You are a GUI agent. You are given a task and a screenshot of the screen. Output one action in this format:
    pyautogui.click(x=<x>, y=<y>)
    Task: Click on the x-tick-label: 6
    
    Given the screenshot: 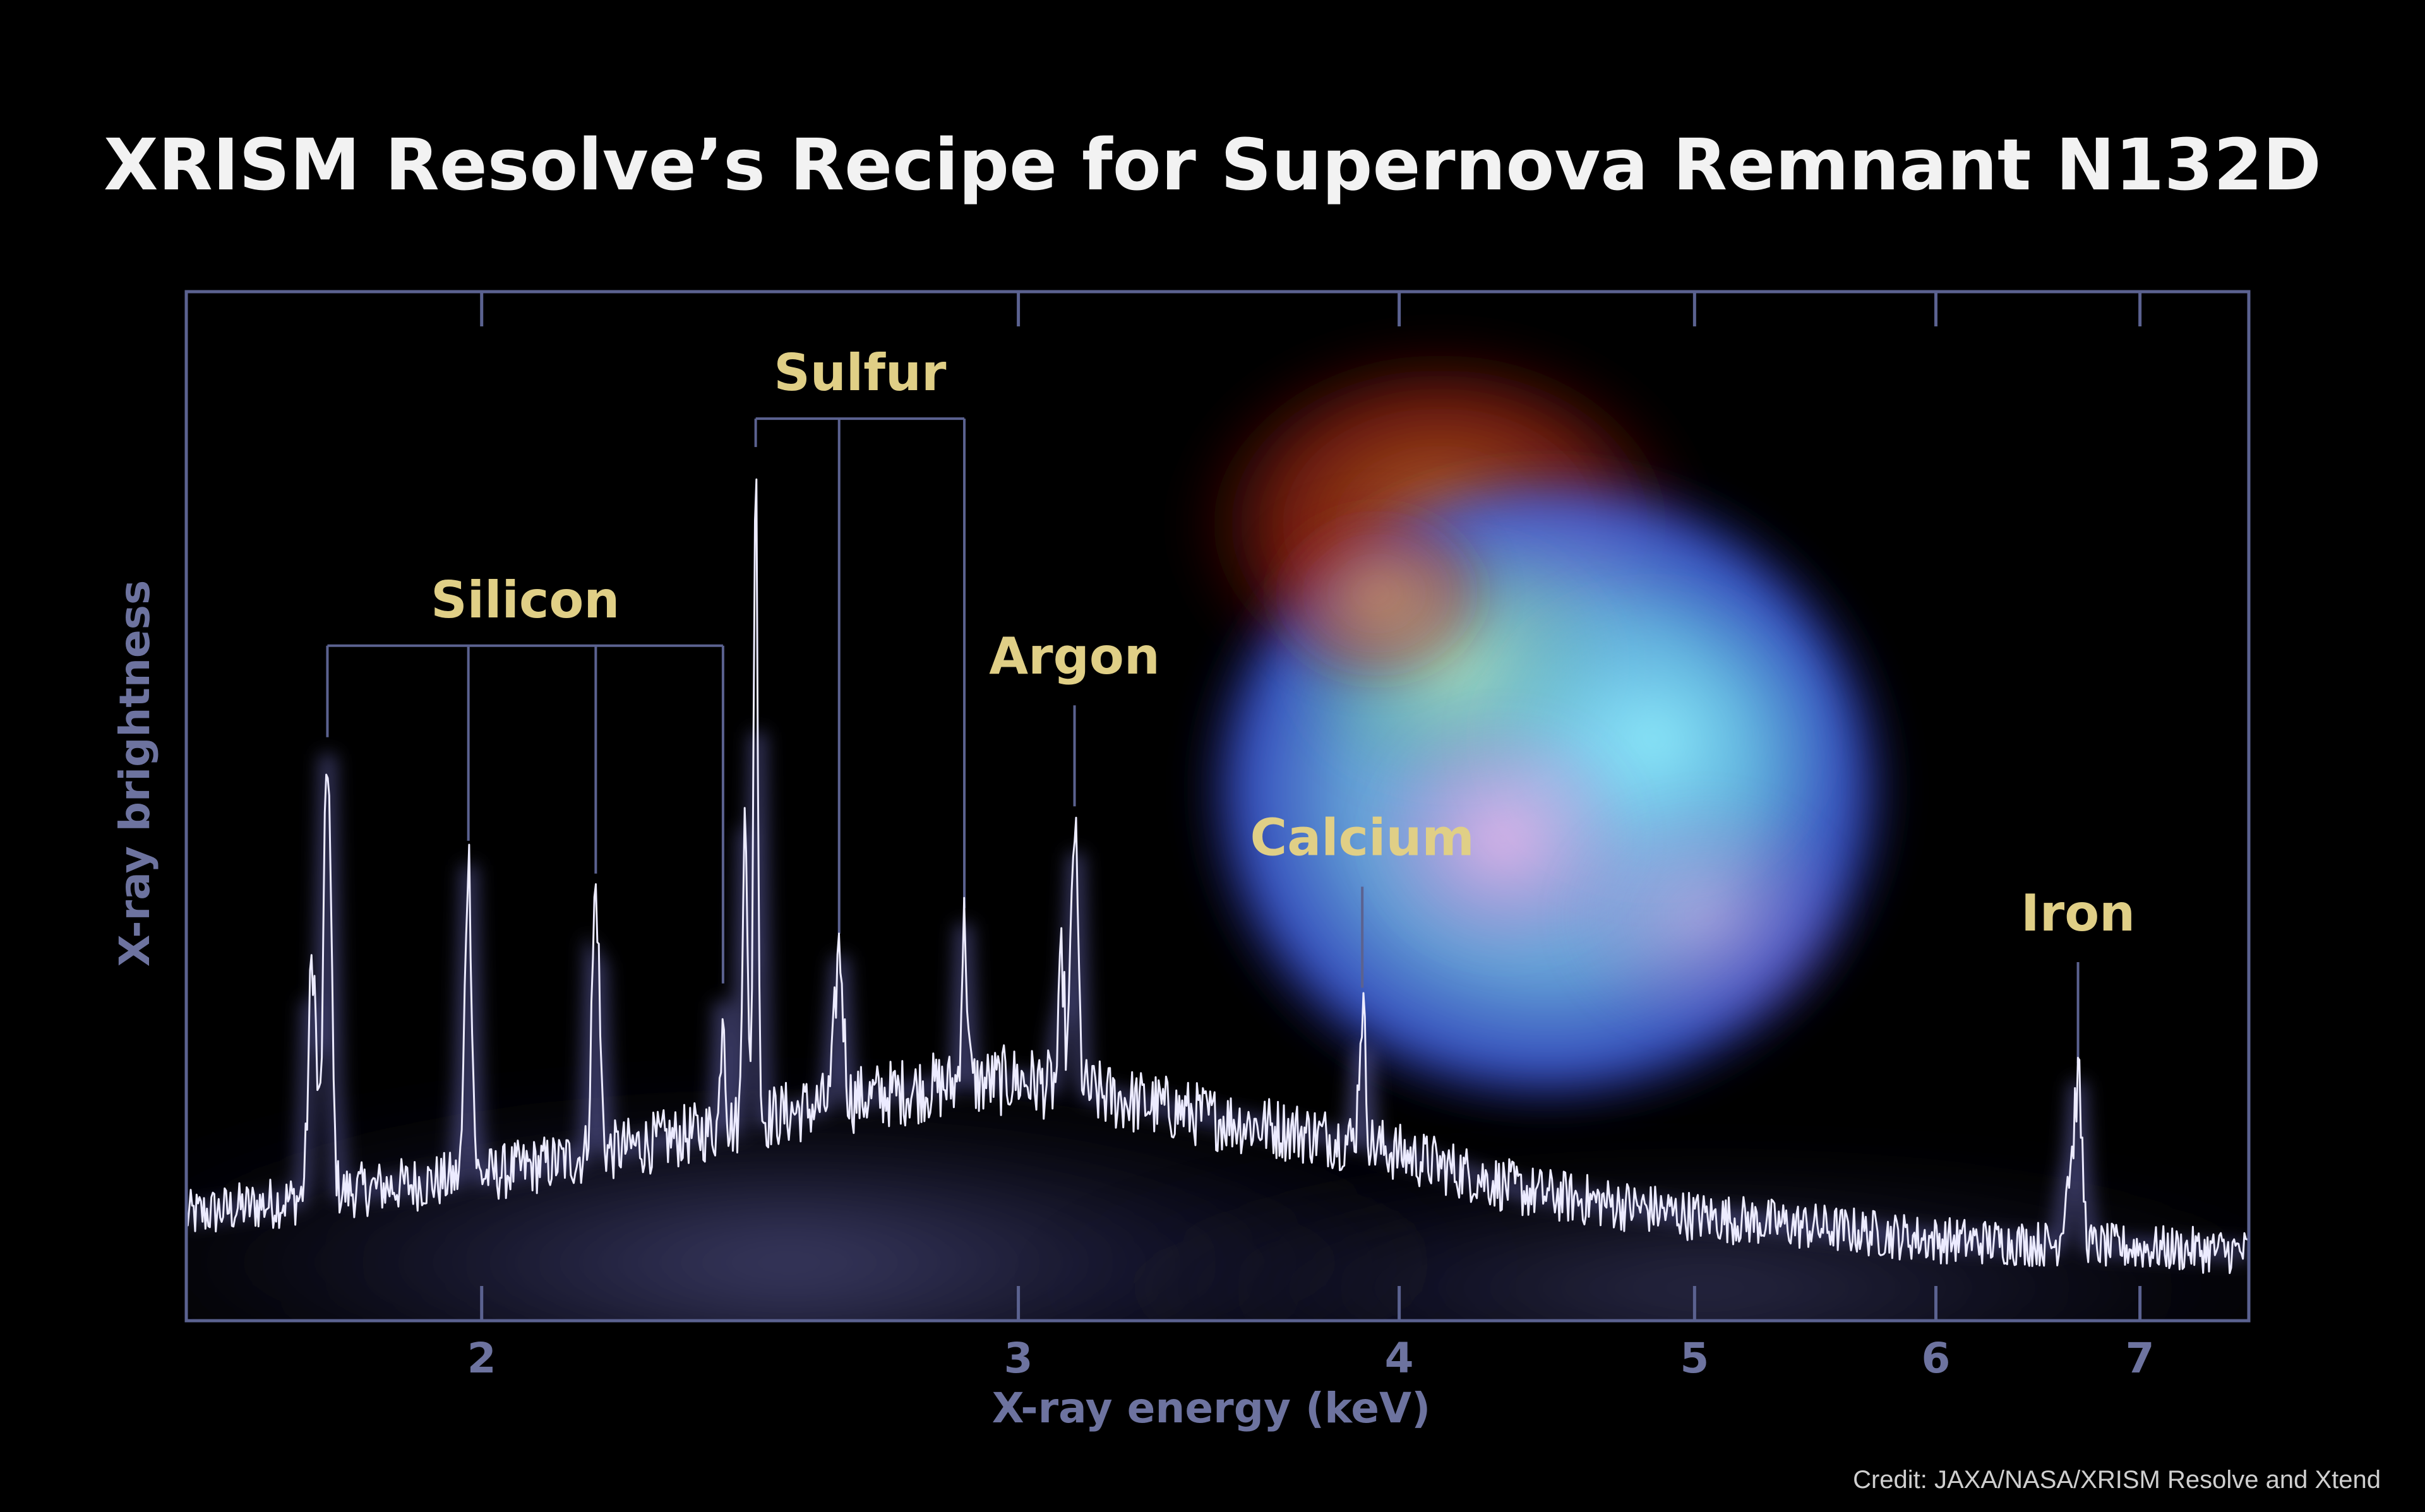 What is the action you would take?
    pyautogui.click(x=1936, y=1358)
    